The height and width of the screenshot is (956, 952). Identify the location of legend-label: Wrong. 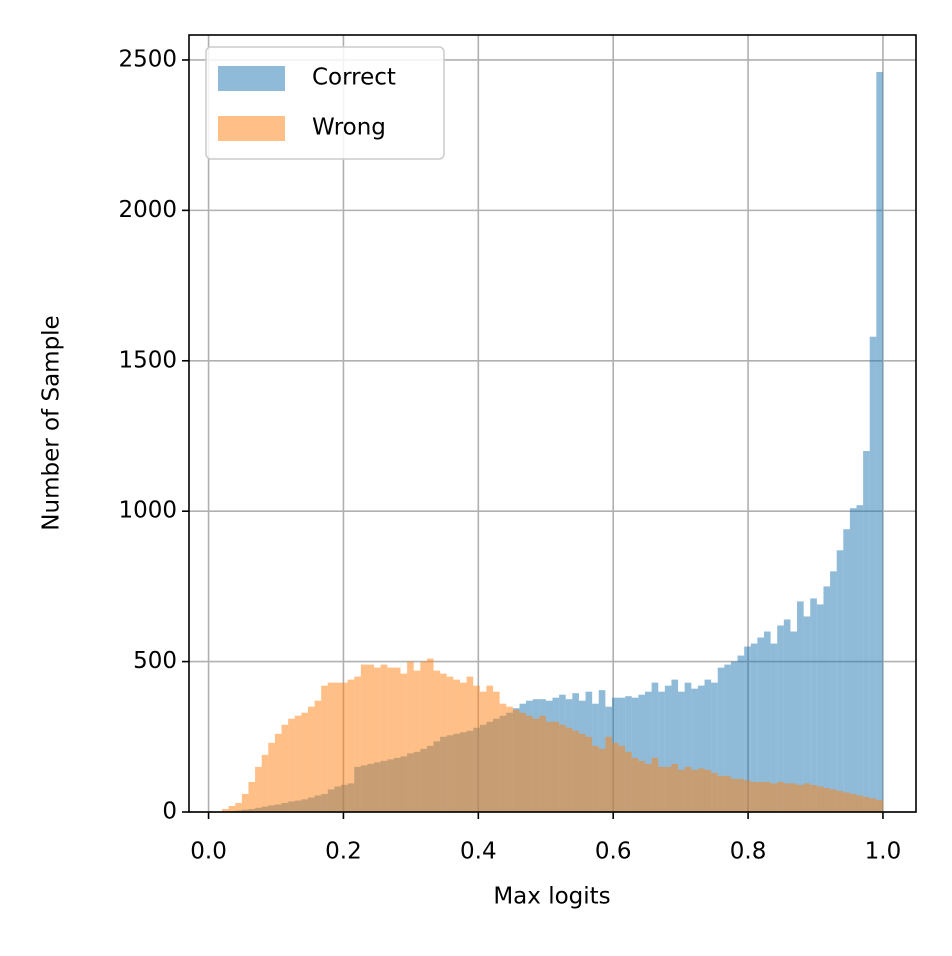
(349, 128).